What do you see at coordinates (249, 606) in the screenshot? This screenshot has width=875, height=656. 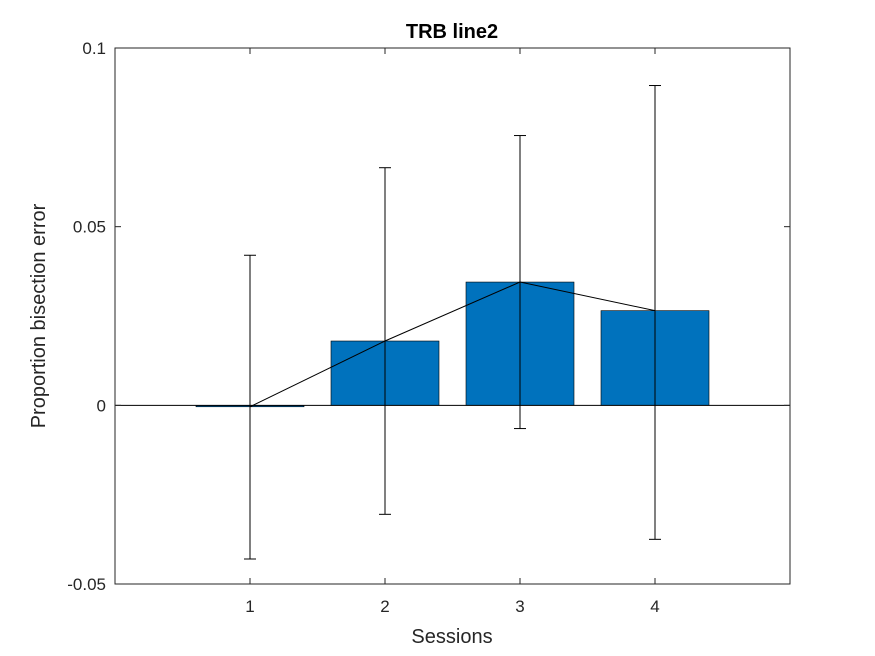 I see `x-tick-label-1: 1` at bounding box center [249, 606].